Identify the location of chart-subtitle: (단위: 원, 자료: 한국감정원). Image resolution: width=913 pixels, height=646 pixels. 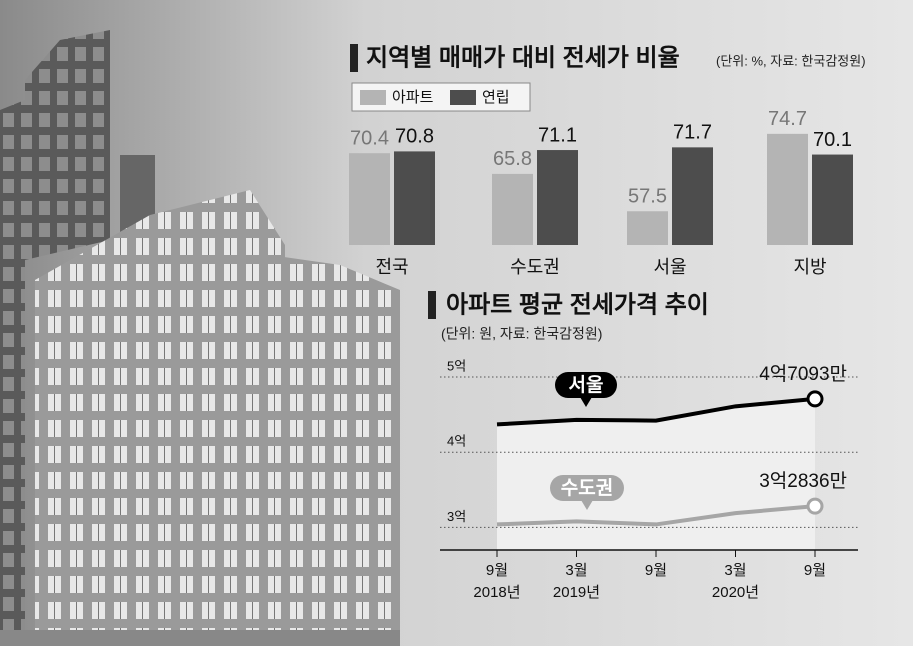
(521, 334).